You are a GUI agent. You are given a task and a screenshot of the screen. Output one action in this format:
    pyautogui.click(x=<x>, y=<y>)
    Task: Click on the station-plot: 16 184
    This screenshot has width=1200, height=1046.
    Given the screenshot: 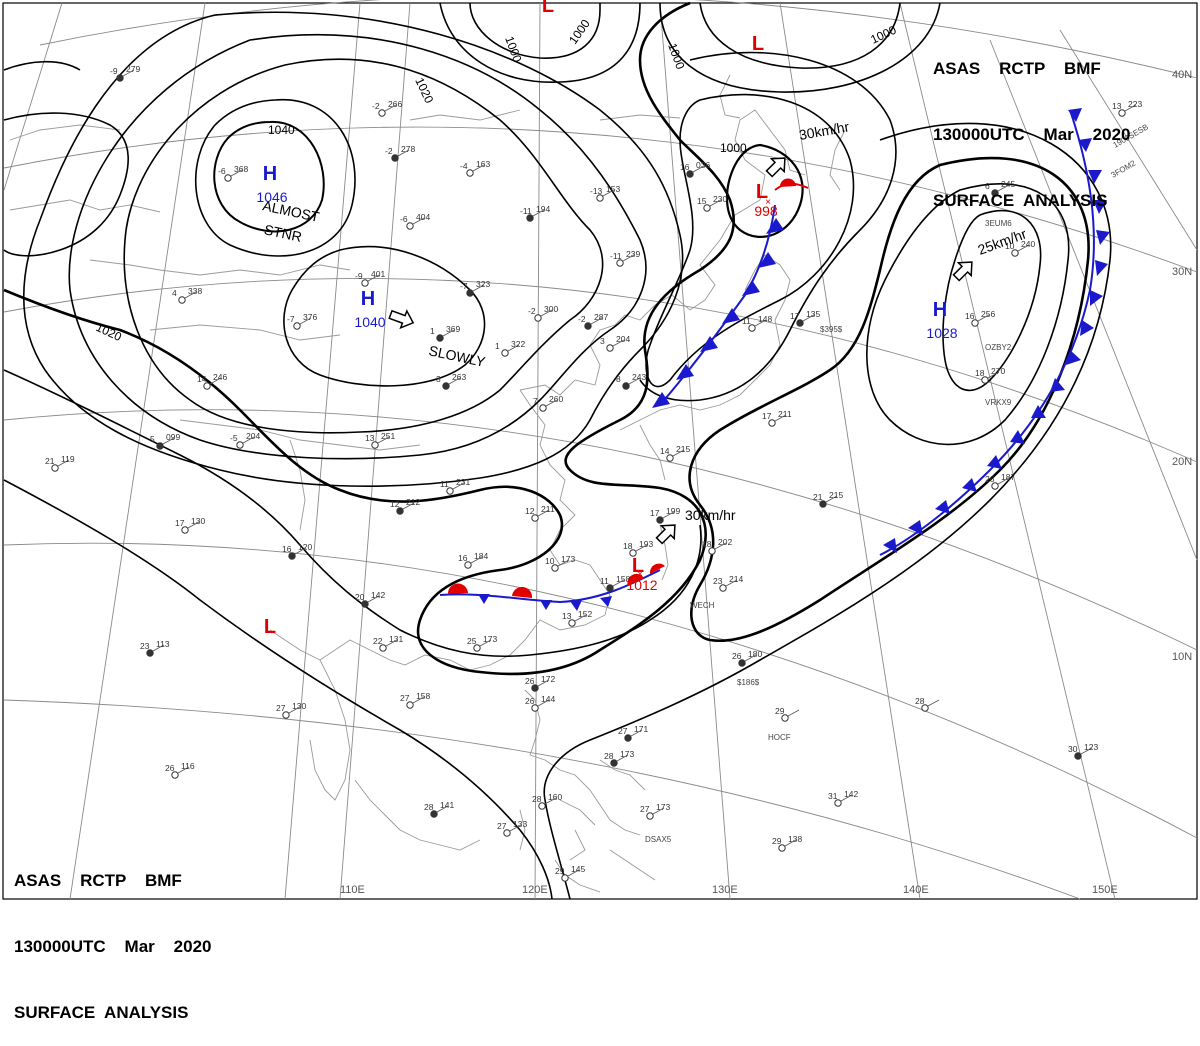 What is the action you would take?
    pyautogui.click(x=473, y=560)
    